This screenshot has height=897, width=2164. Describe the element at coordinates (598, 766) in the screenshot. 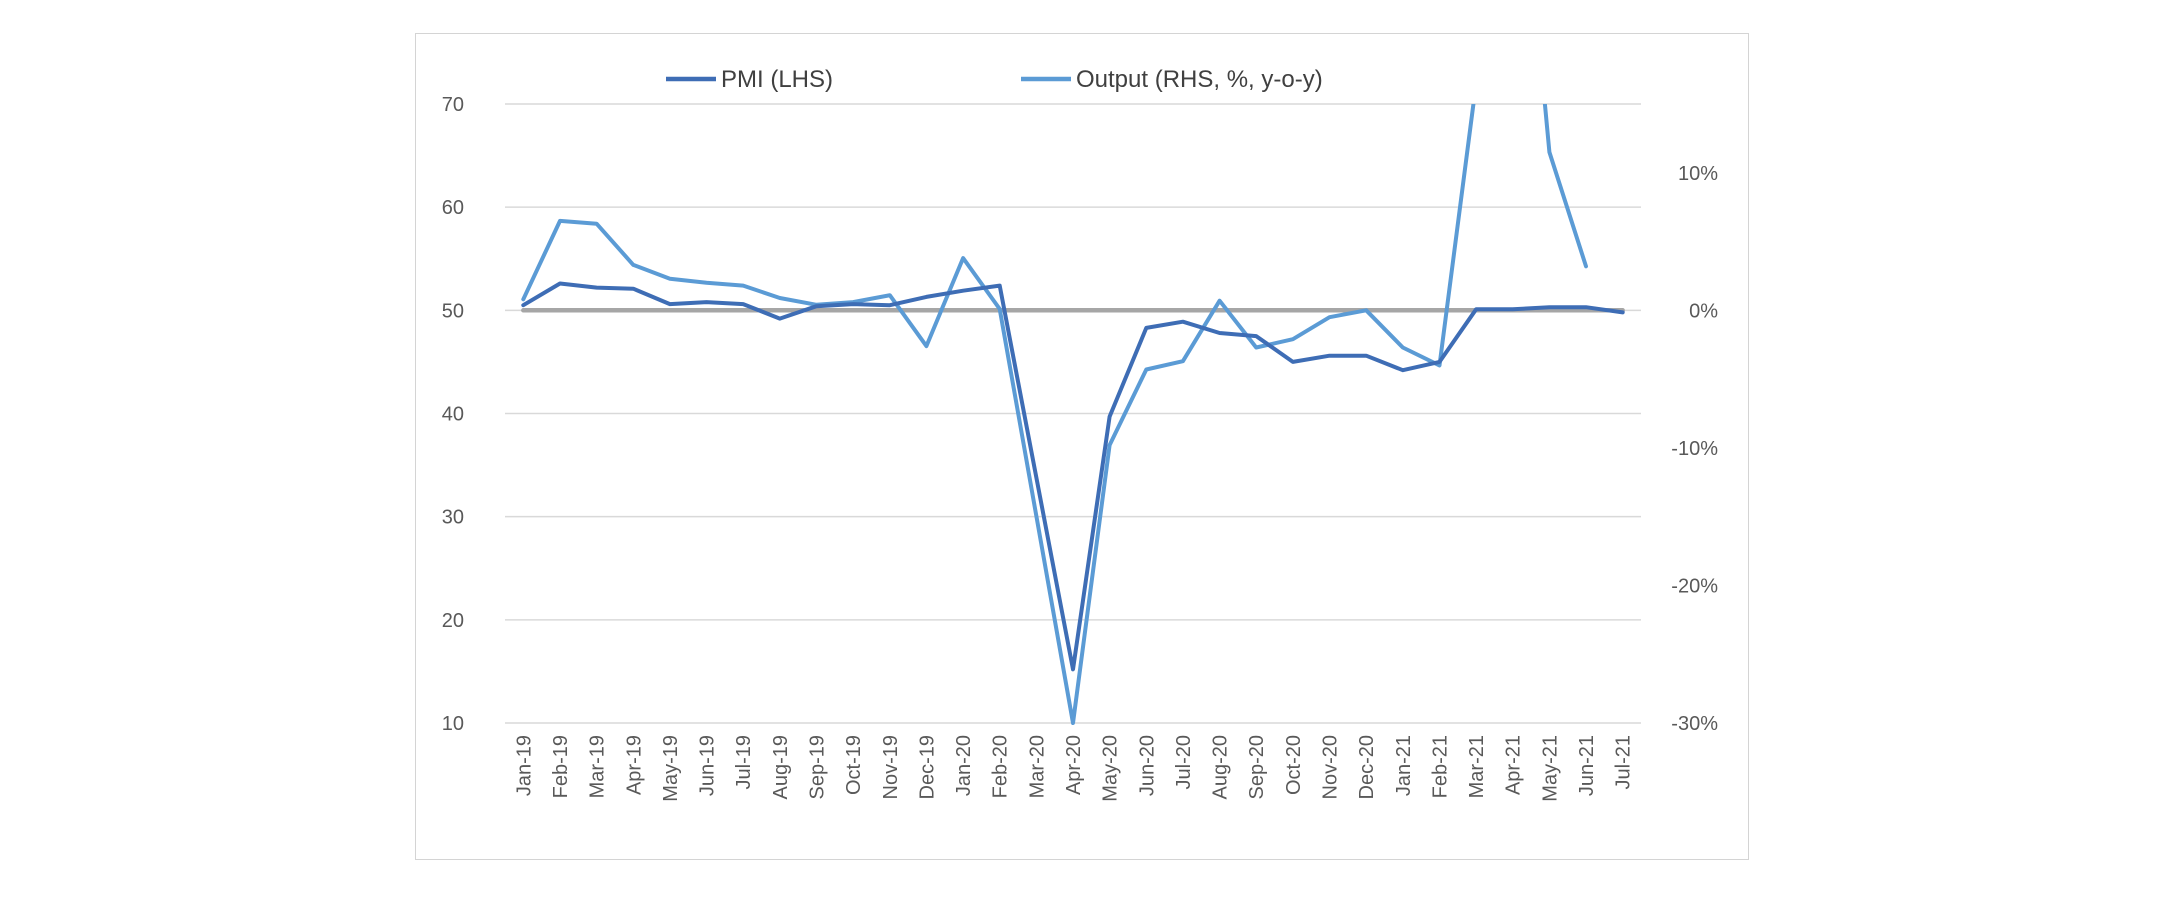

I see `x-tick-label: Mar-19` at that location.